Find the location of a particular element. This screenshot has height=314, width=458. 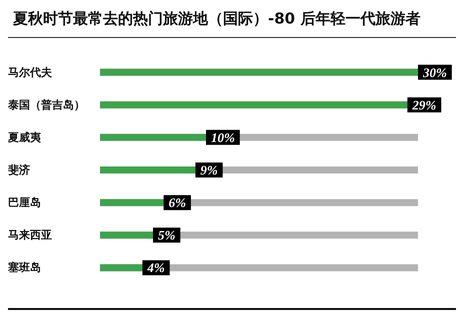

data-label: 30% is located at coordinates (434, 72).